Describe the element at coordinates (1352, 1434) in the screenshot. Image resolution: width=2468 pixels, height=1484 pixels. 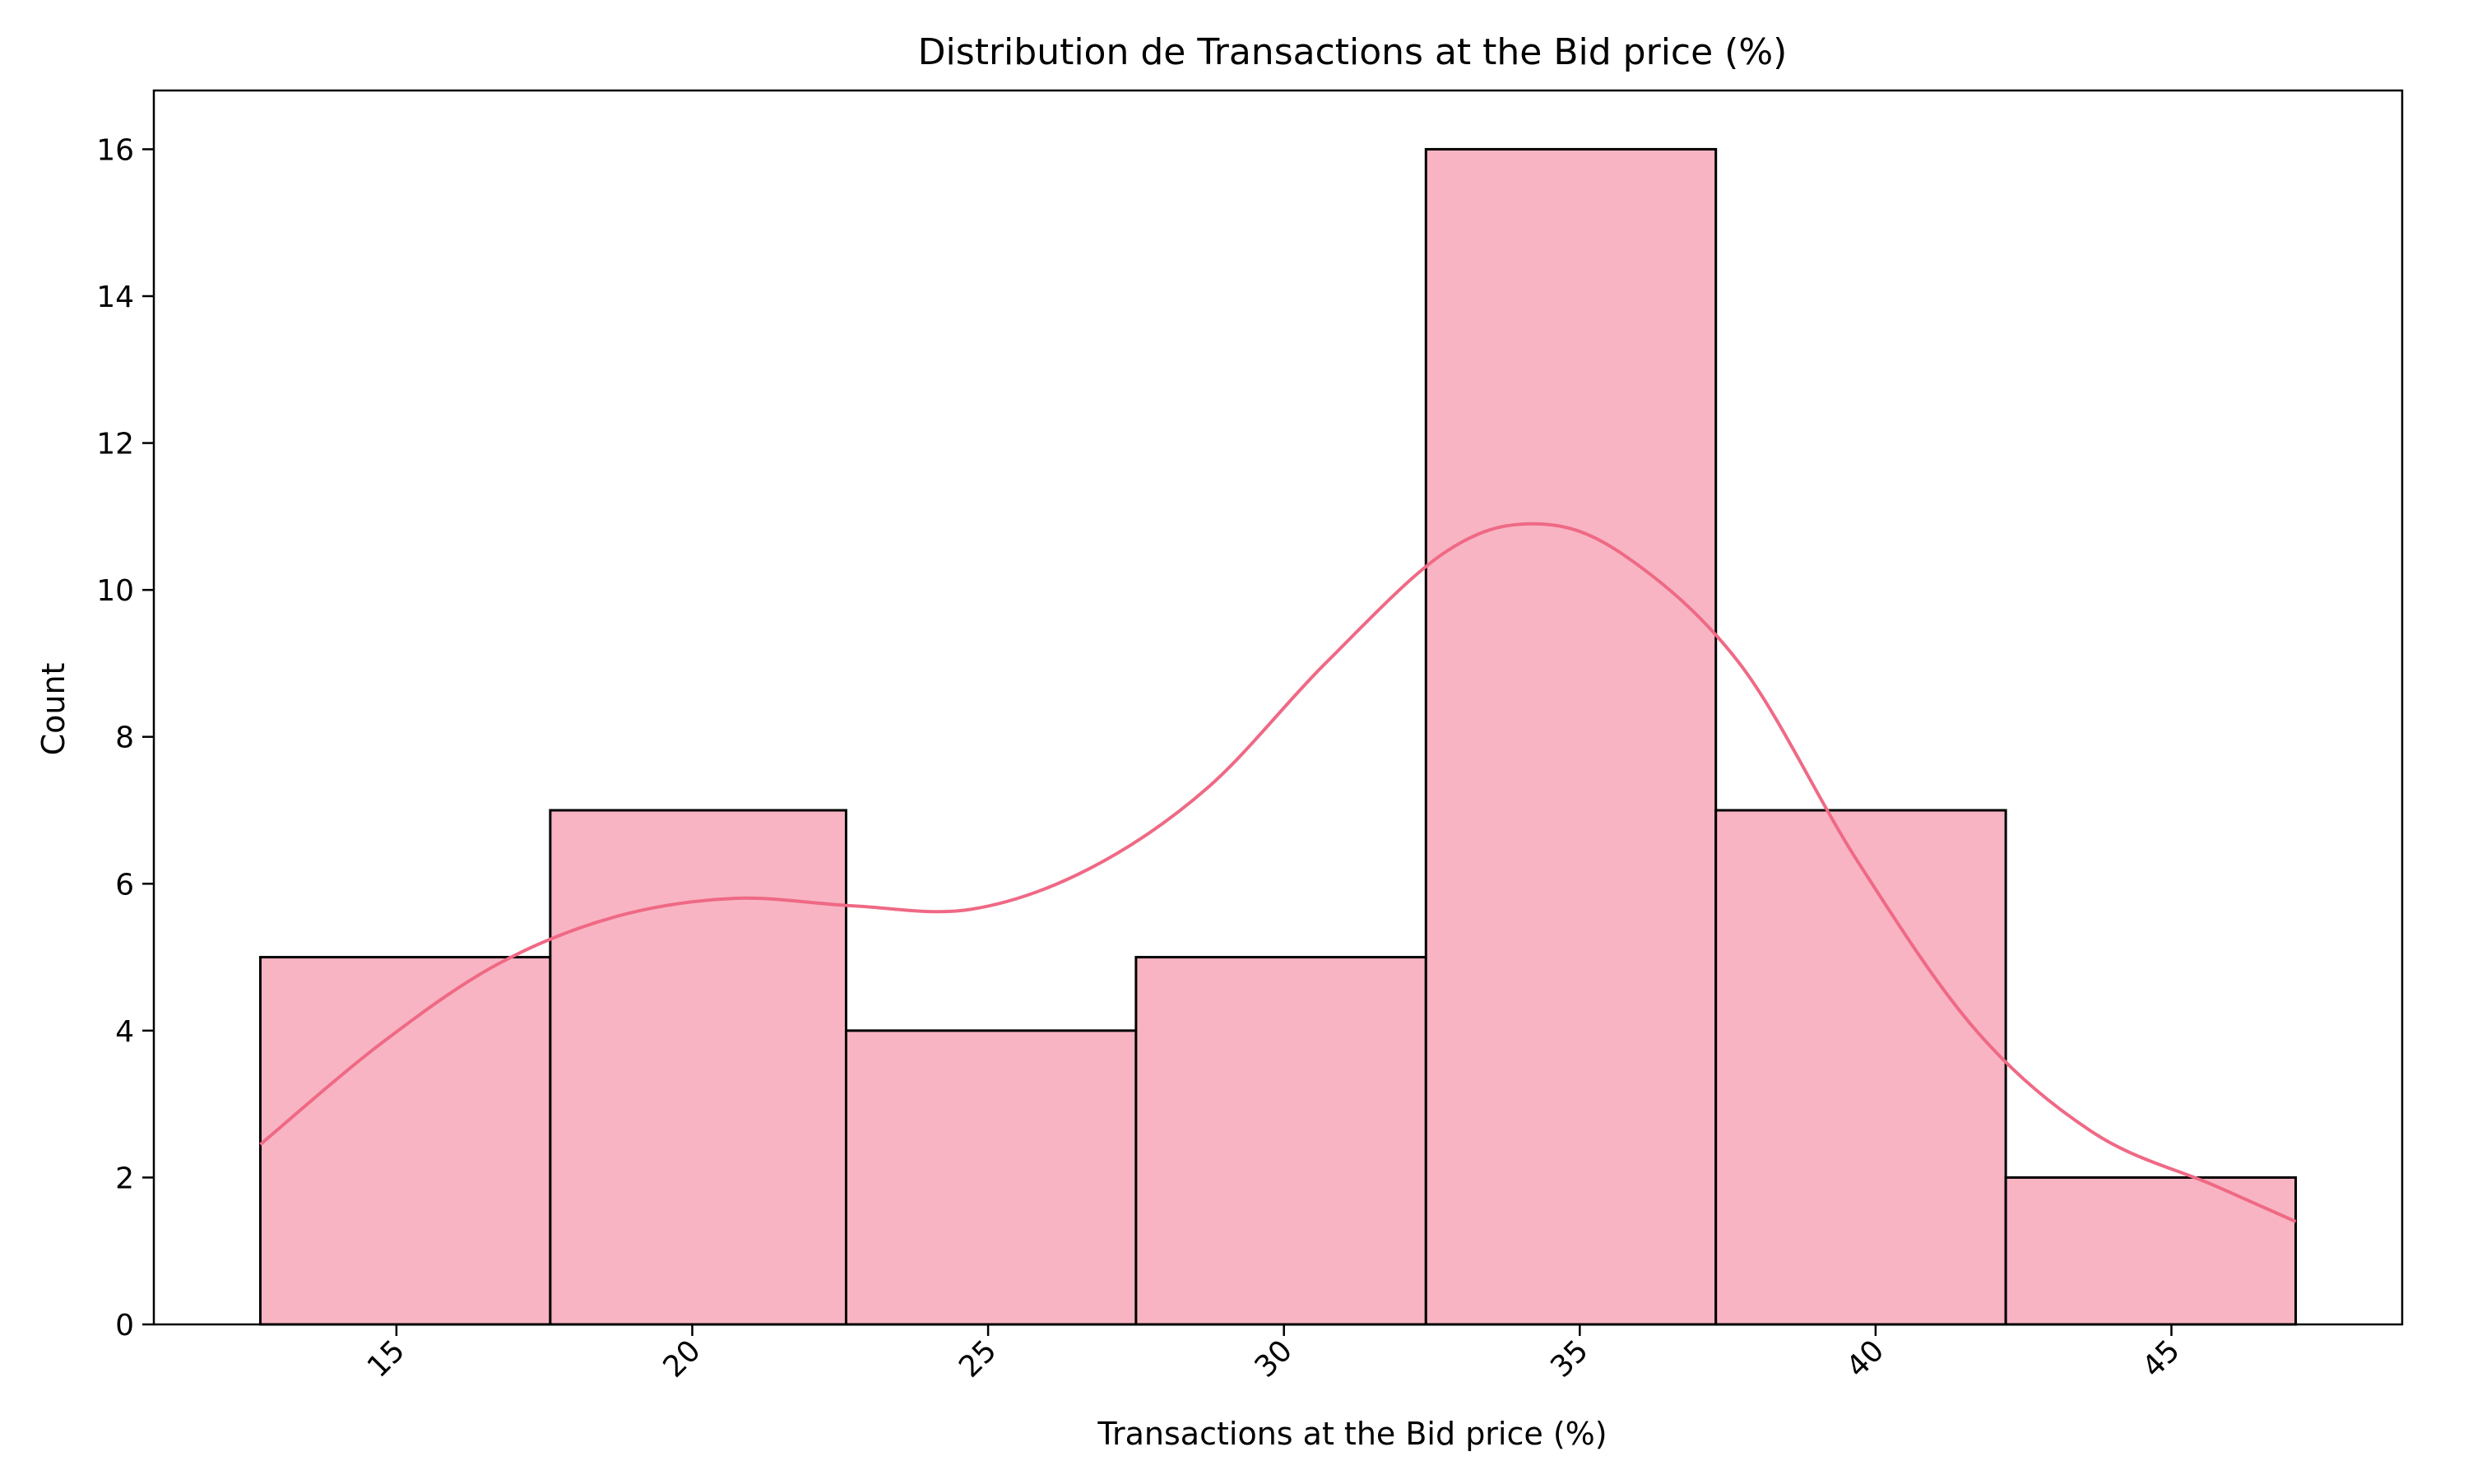
I see `x-axis-label: Transactions at the Bid price (%)` at that location.